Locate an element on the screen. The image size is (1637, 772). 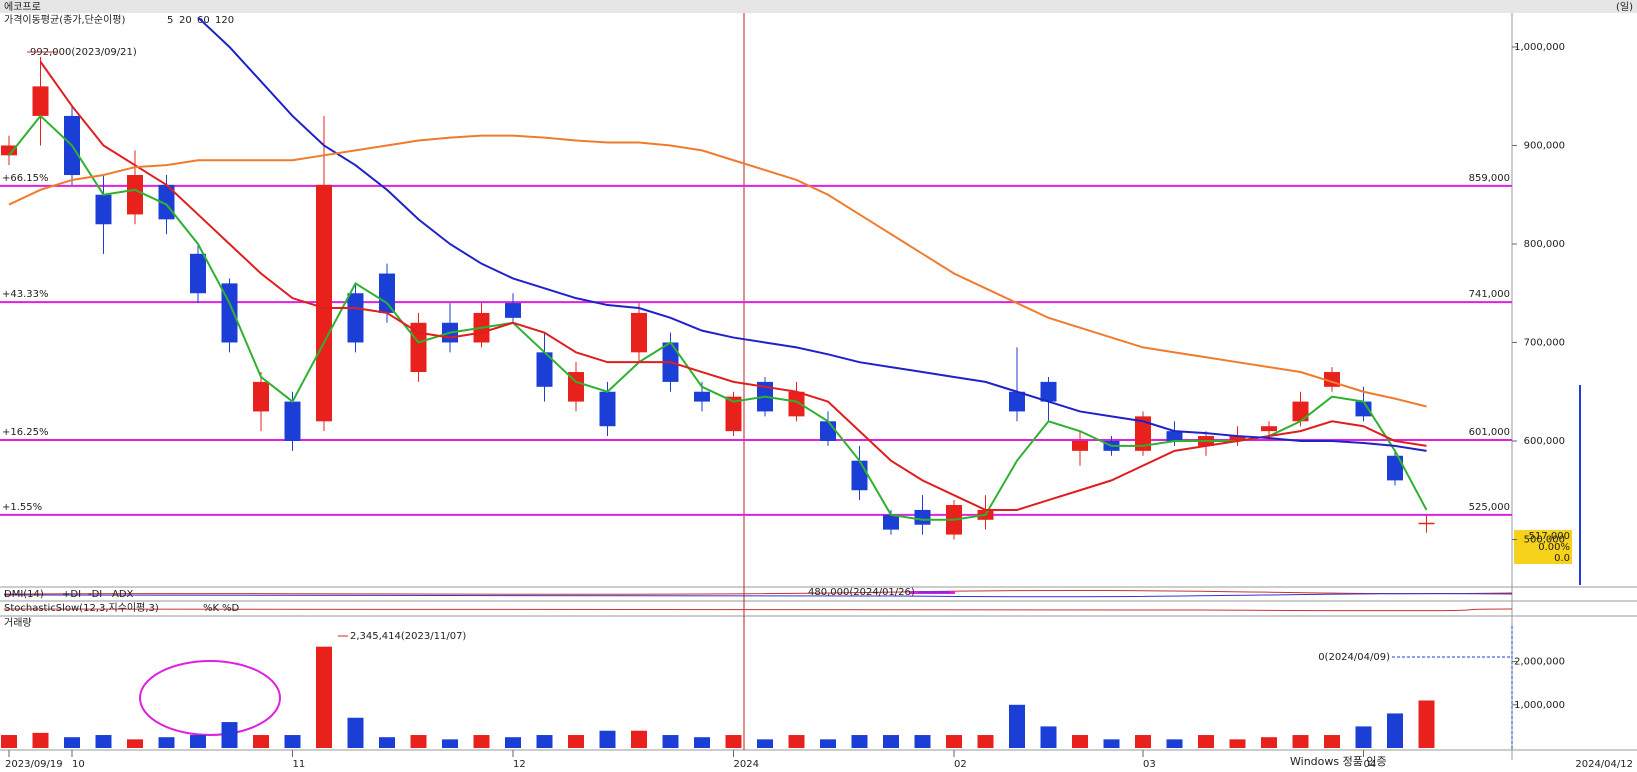
level-label: 525,000 is located at coordinates (1489, 507).